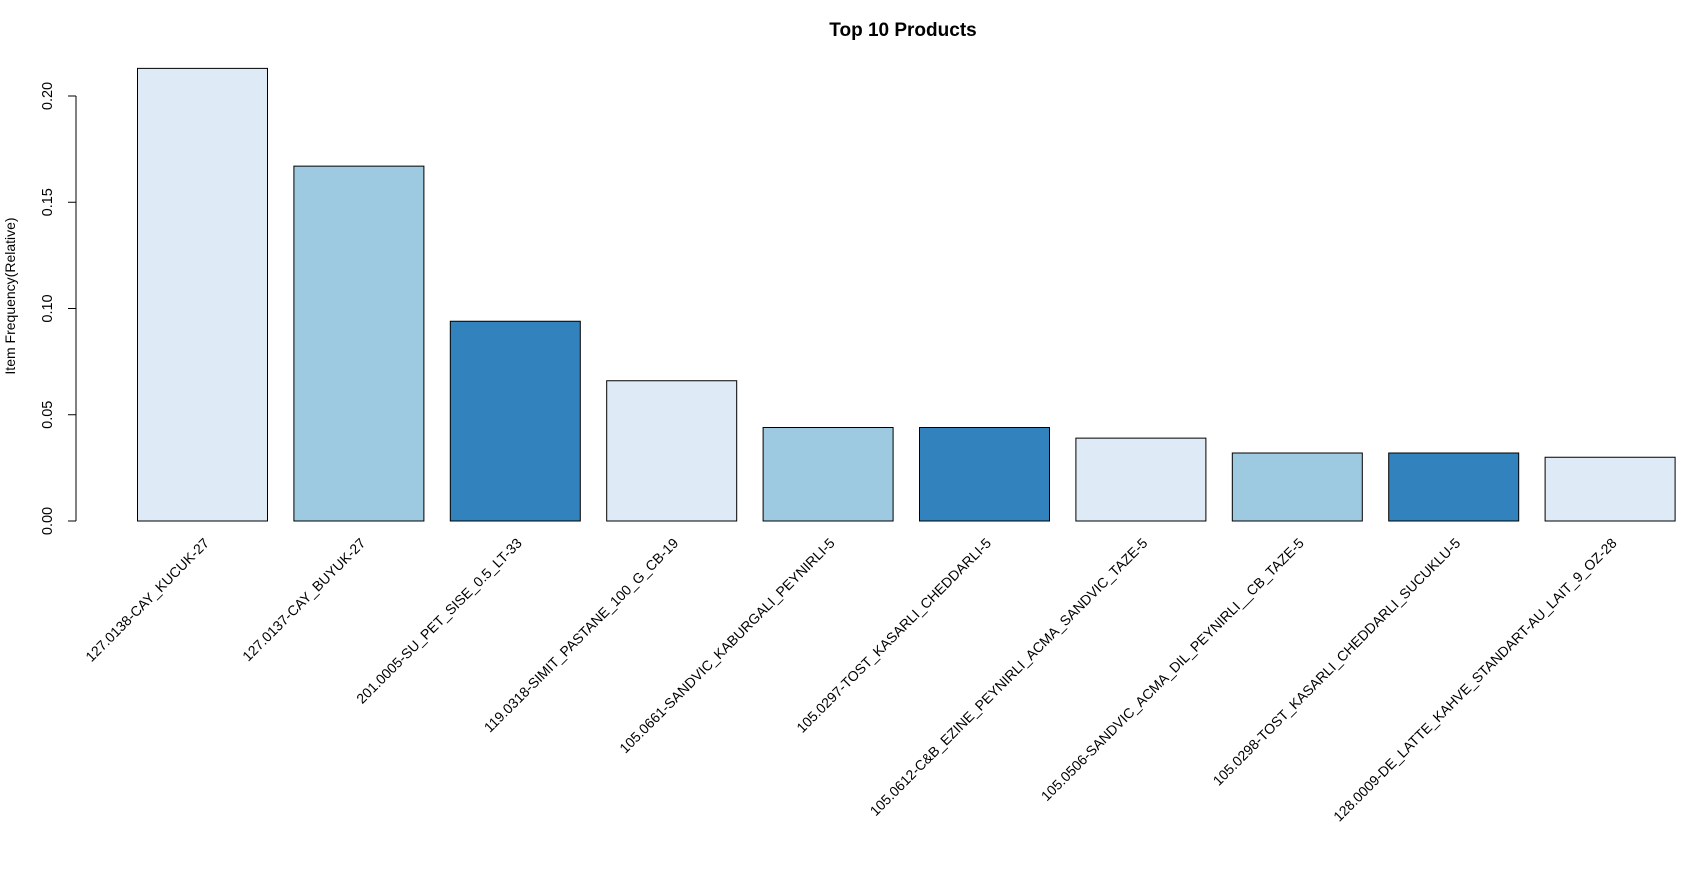 The width and height of the screenshot is (1683, 877). What do you see at coordinates (10, 295) in the screenshot?
I see `y-axis-label: Item Frequency(Relative)` at bounding box center [10, 295].